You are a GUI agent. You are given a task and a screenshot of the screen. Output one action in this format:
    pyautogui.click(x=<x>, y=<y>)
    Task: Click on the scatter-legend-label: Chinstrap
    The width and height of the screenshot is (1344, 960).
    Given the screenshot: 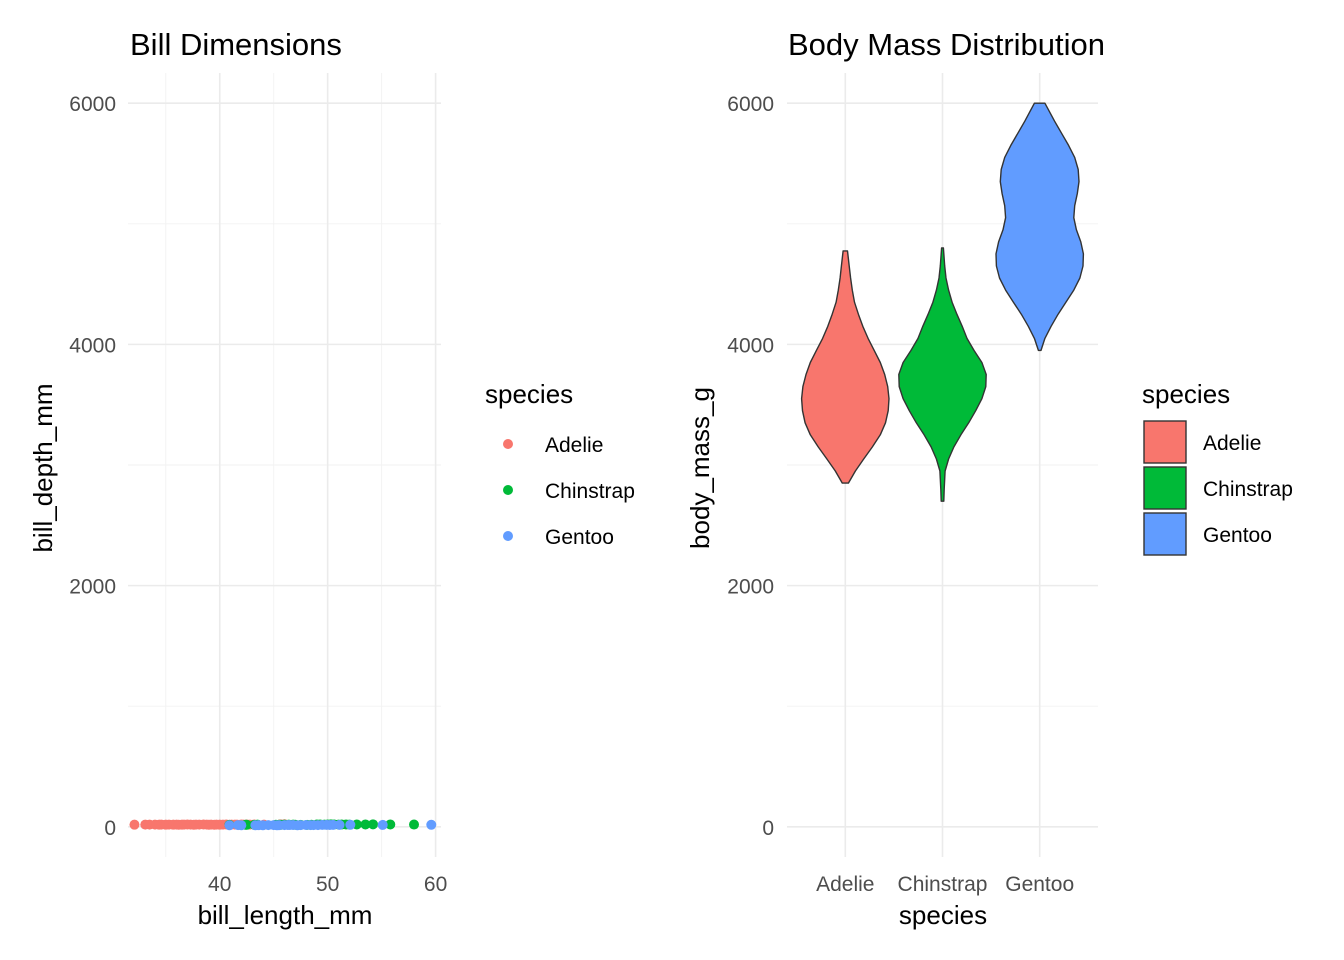 What is the action you would take?
    pyautogui.click(x=590, y=491)
    